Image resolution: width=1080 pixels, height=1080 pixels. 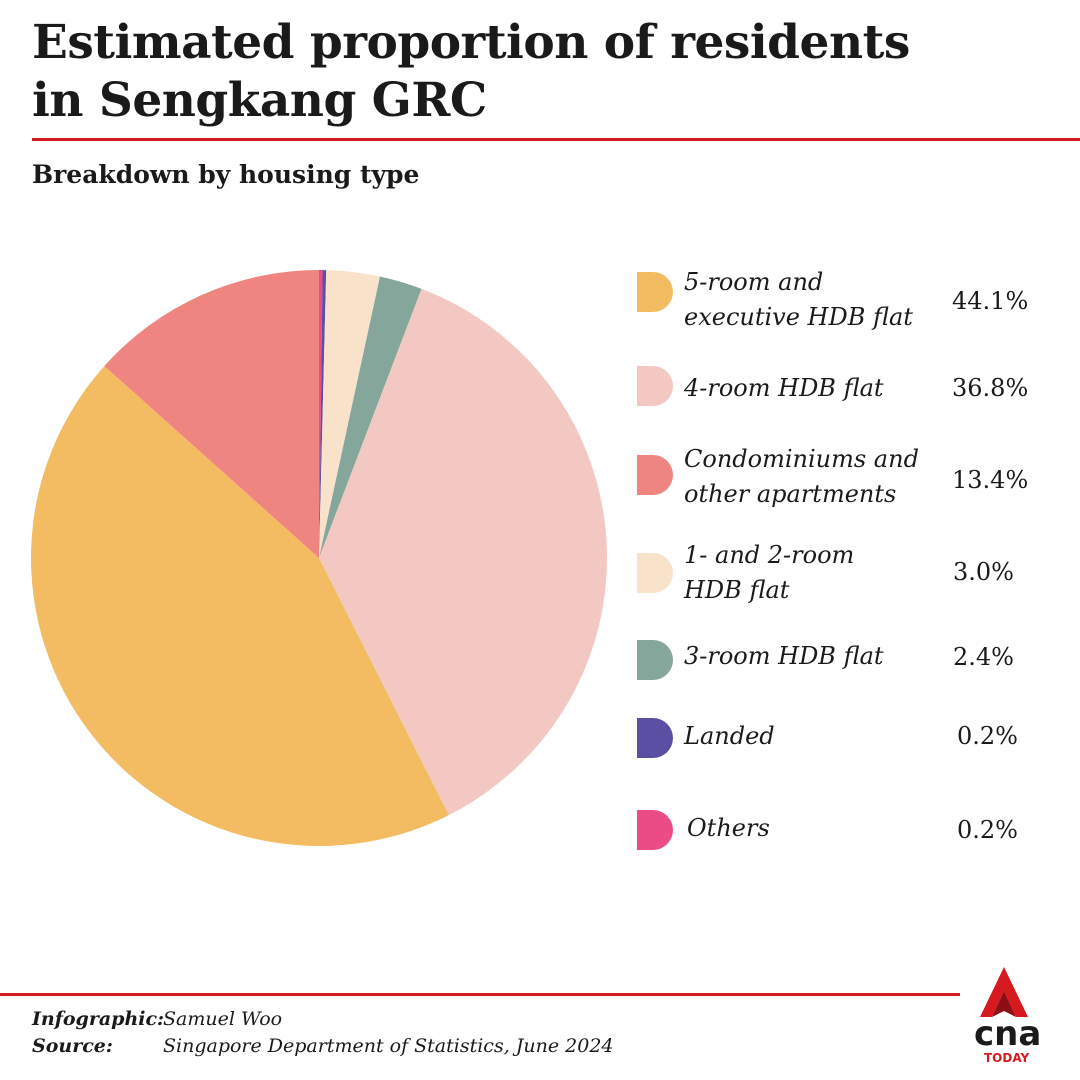 I want to click on cna-logo: cna TODAY, so click(x=1007, y=1016).